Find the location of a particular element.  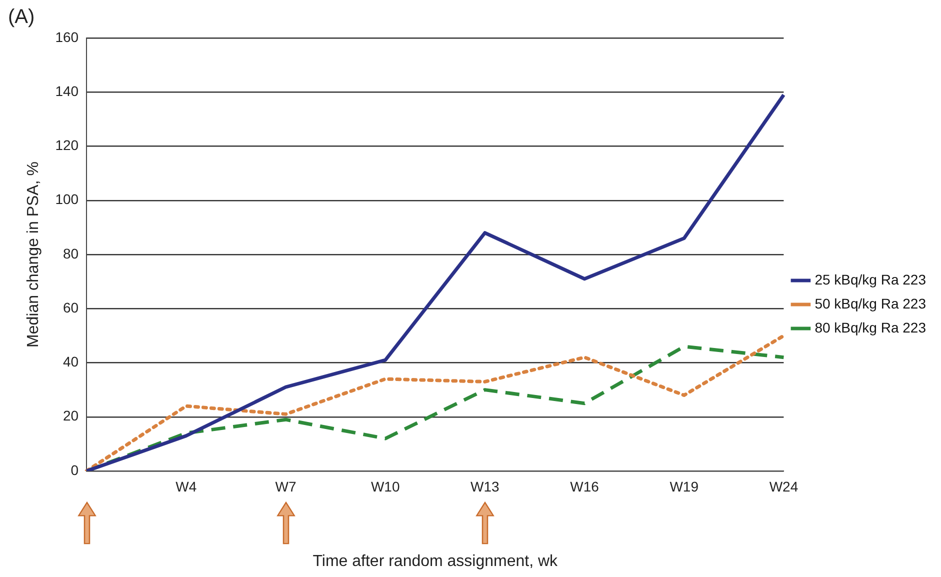

x-tick-label: W24 is located at coordinates (783, 486).